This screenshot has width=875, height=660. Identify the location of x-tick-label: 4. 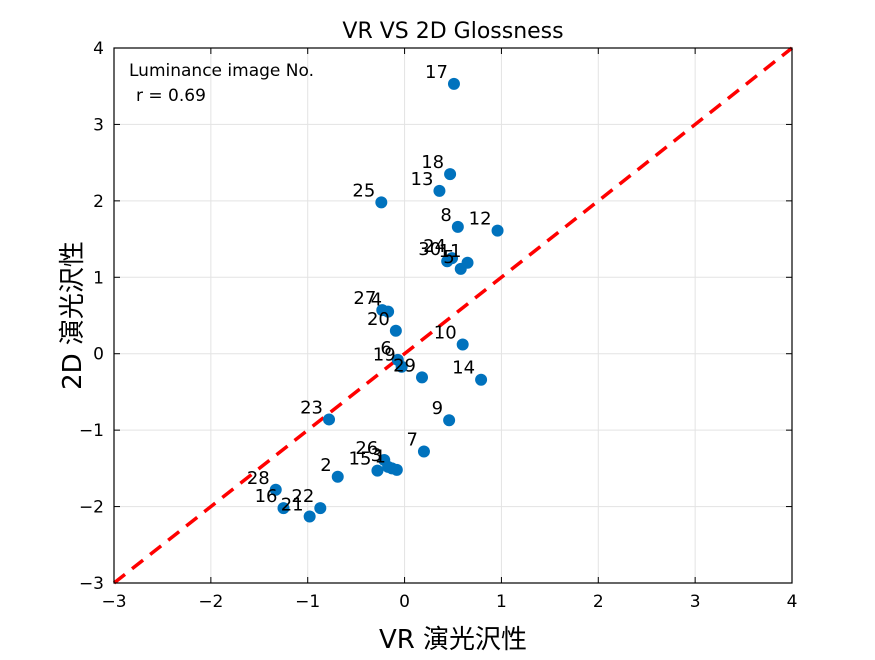
(792, 602).